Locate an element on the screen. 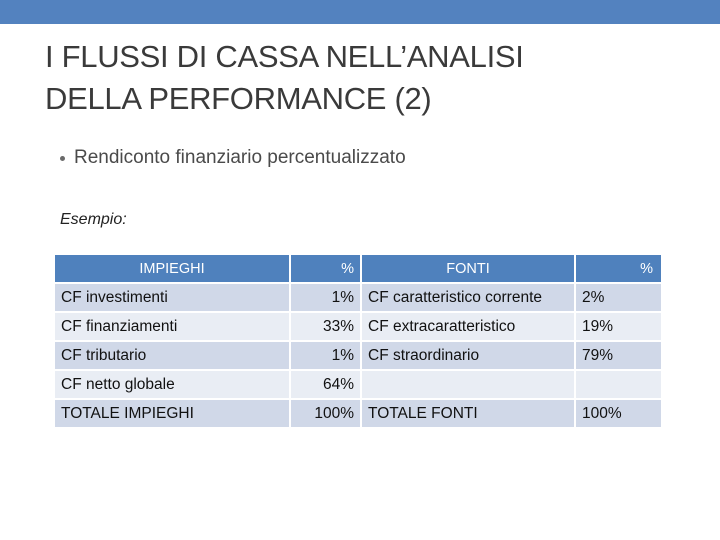  fonti-label is located at coordinates (468, 384).